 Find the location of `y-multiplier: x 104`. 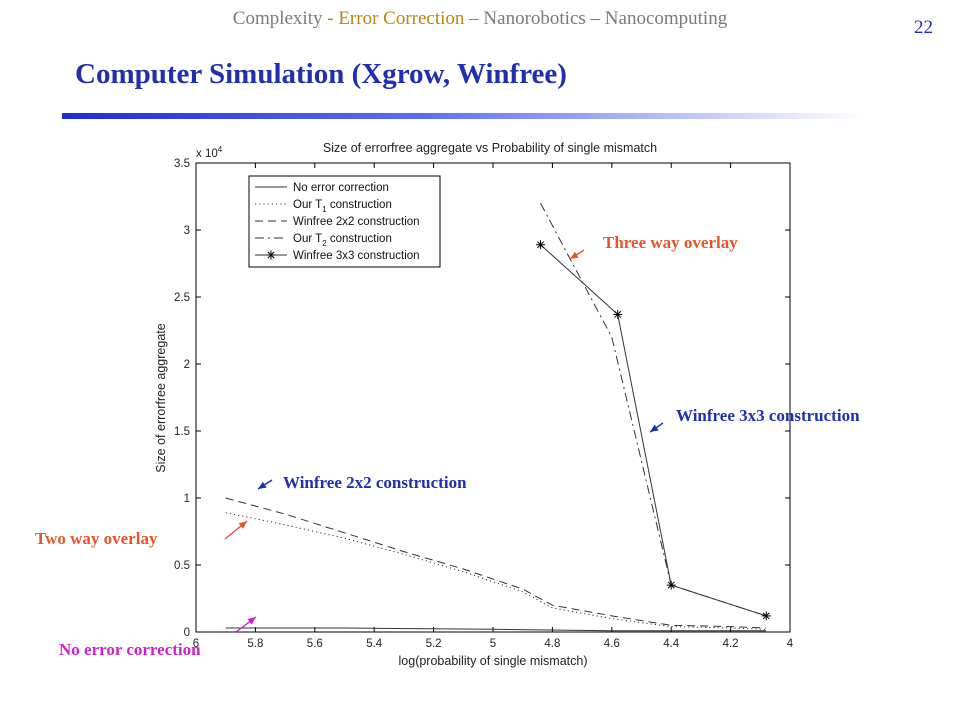

y-multiplier: x 104 is located at coordinates (209, 152).